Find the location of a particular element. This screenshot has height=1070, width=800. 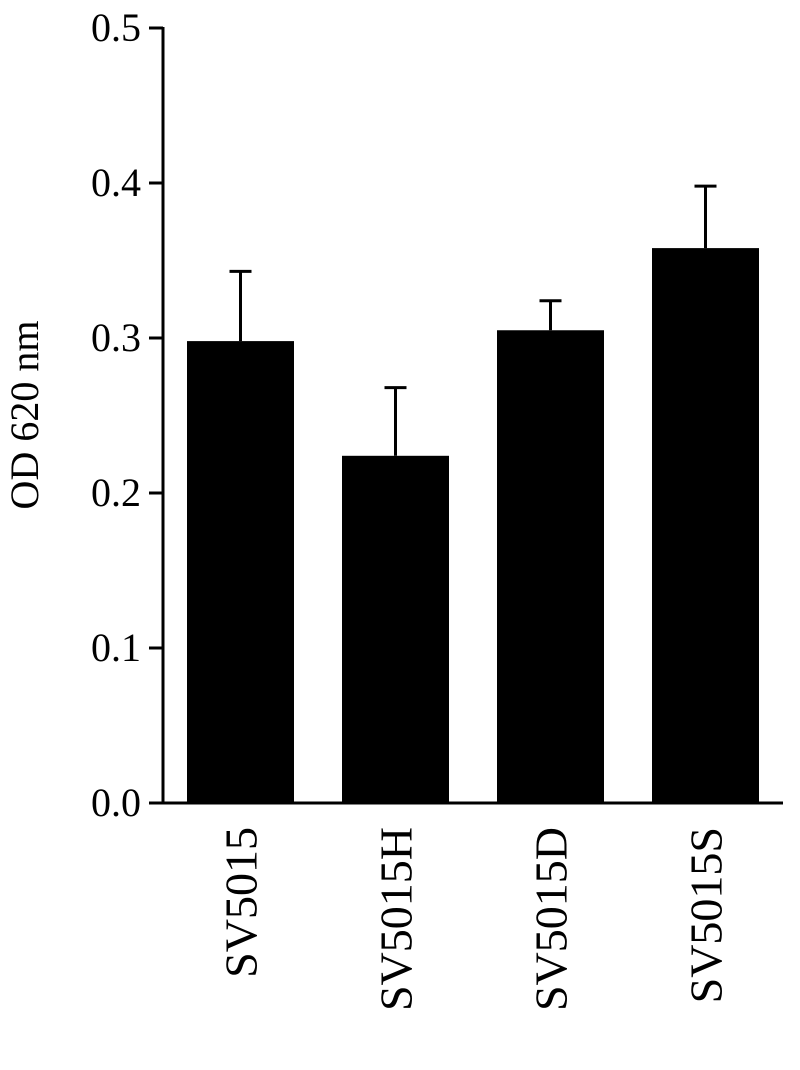

bar-sv5015h is located at coordinates (395, 629).